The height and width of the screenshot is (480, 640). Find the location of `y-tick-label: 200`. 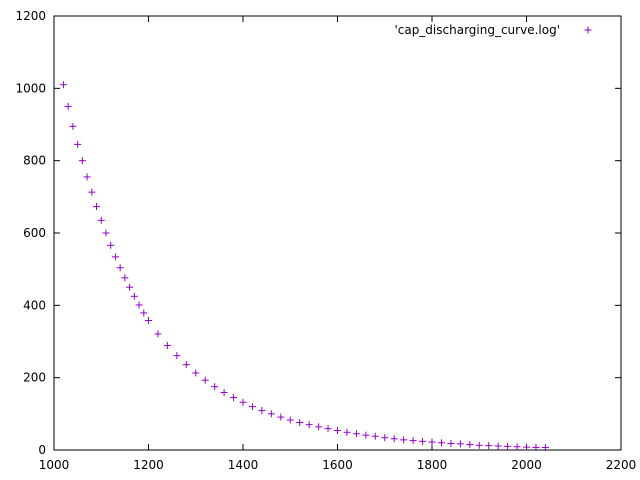

y-tick-label: 200 is located at coordinates (34, 378).